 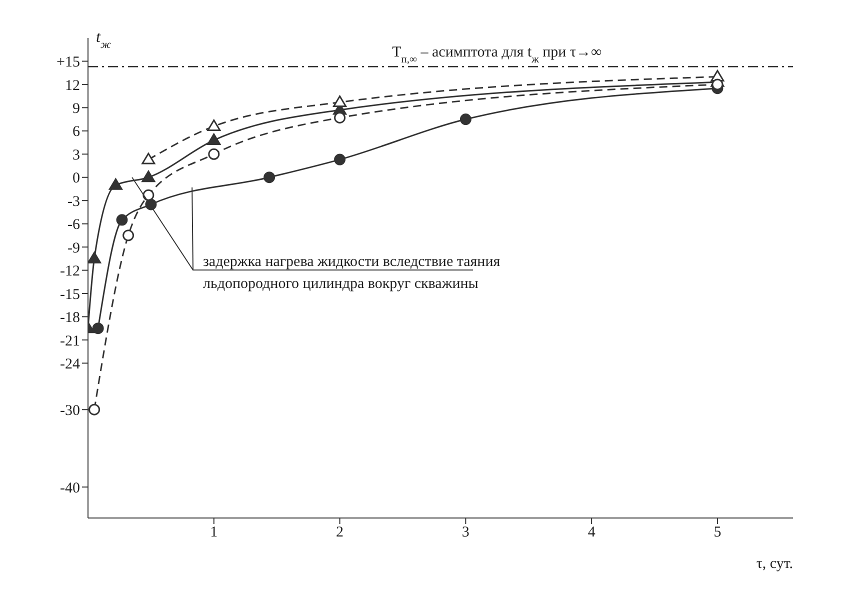 I want to click on y-tick-label: 6, so click(x=76, y=132).